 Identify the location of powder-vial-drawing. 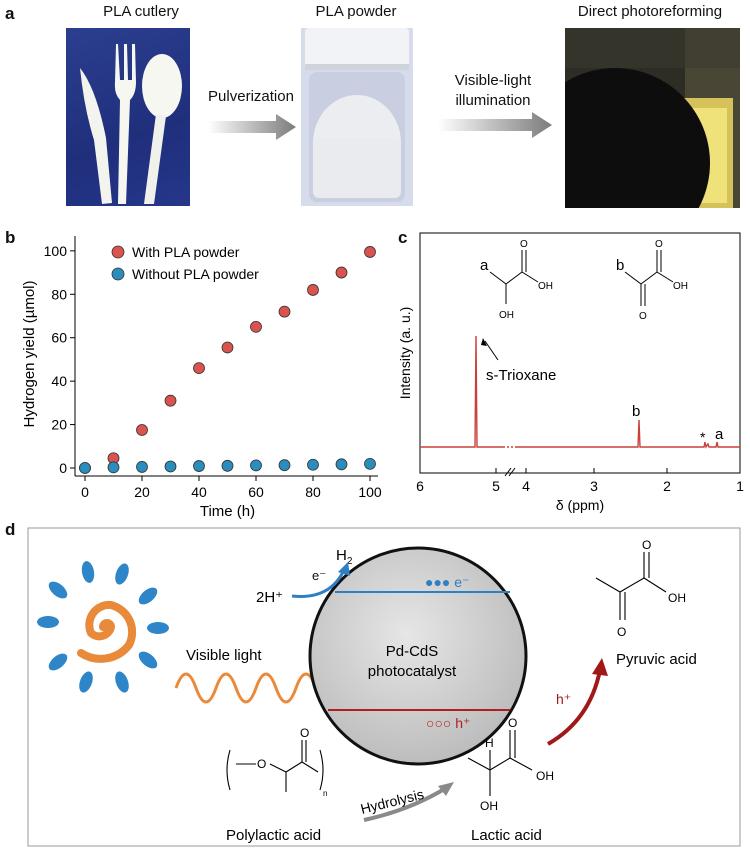
(357, 115).